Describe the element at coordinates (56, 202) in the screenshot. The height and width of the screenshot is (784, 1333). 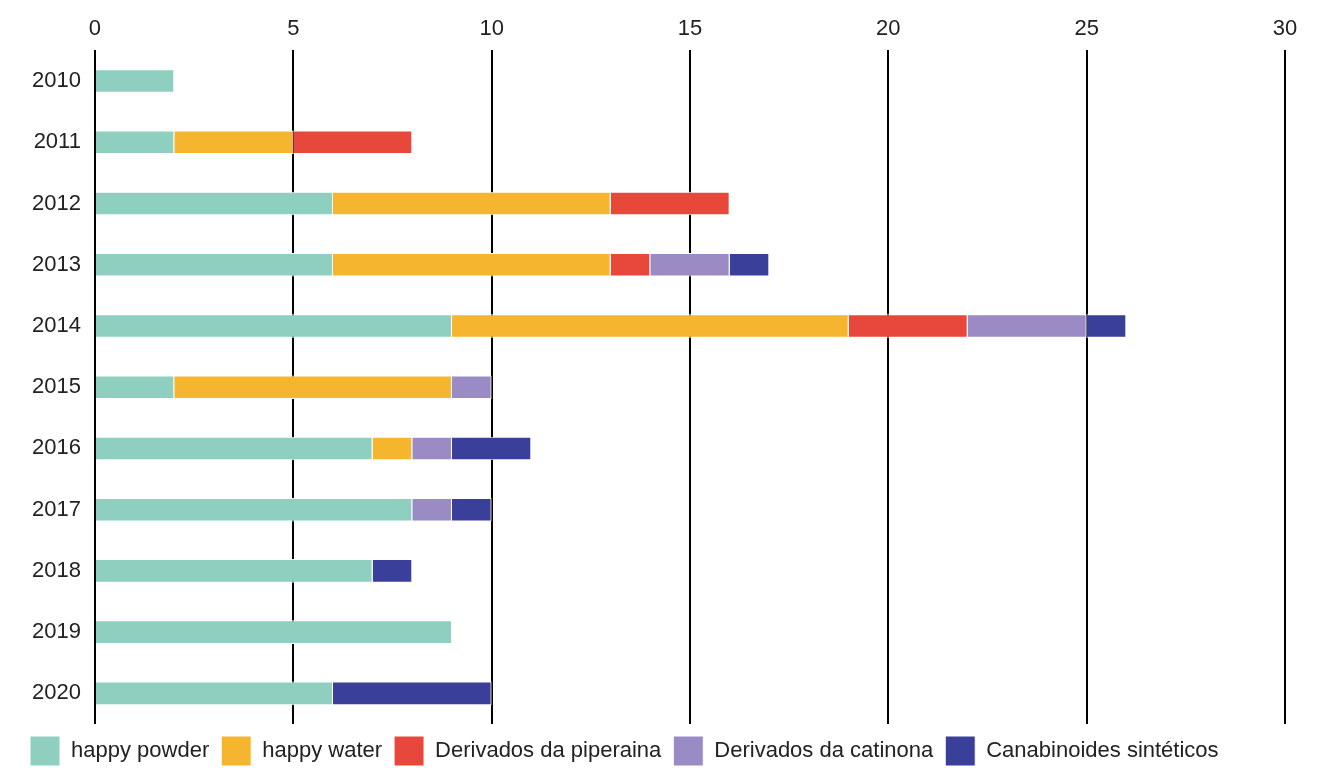
I see `y-tick-label: 2012` at that location.